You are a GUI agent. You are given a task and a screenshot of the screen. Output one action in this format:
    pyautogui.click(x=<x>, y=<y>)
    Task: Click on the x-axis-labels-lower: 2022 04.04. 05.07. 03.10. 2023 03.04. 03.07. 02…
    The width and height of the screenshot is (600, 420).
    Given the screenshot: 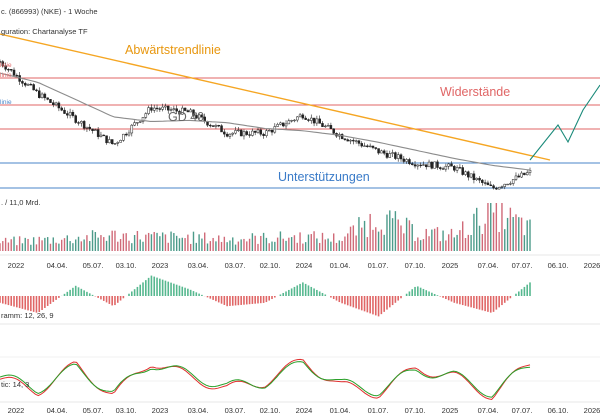 What is the action you would take?
    pyautogui.click(x=304, y=410)
    